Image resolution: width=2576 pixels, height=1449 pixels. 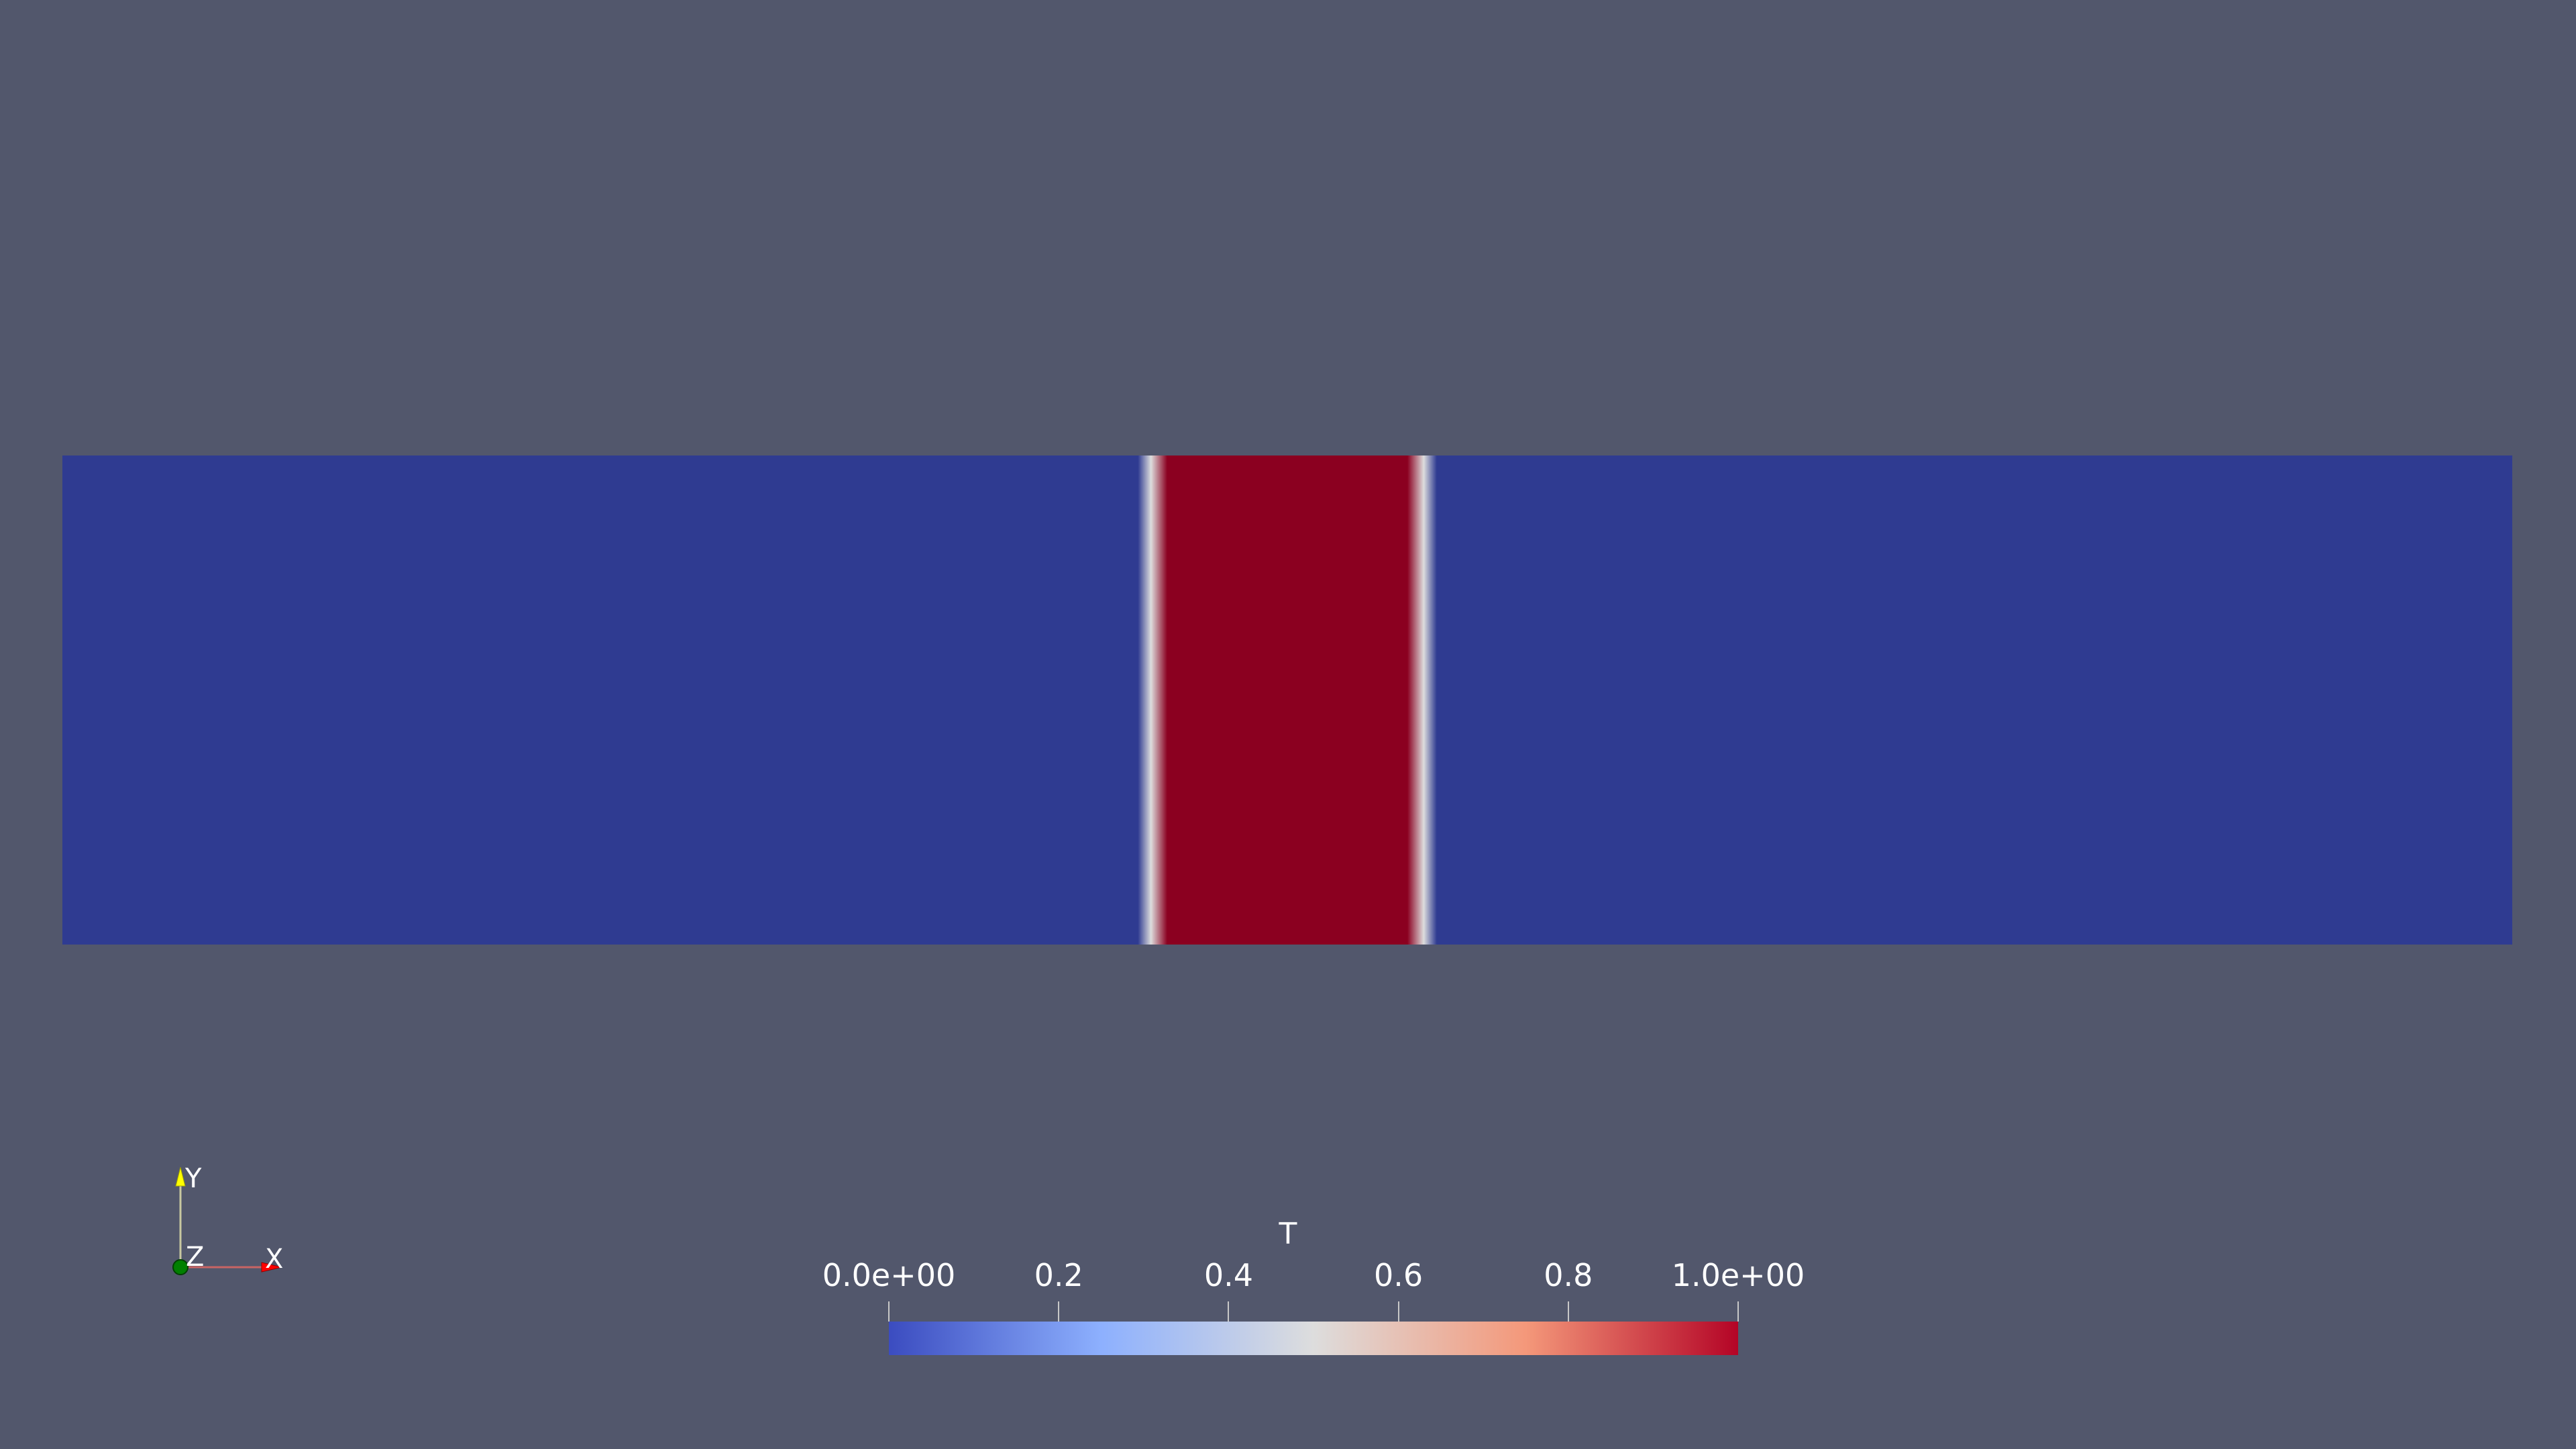 What do you see at coordinates (889, 1275) in the screenshot?
I see `scalar-bar-tick-label: 0.0e+00` at bounding box center [889, 1275].